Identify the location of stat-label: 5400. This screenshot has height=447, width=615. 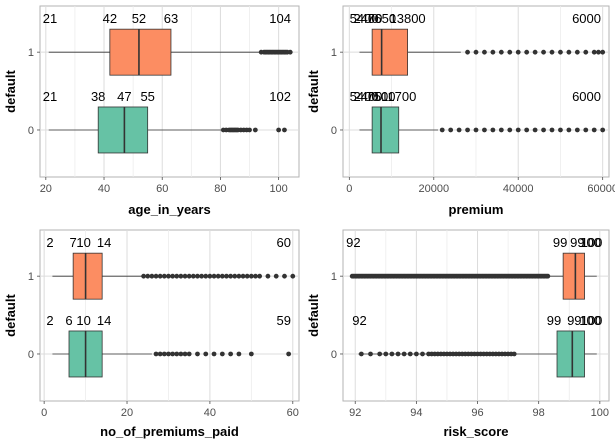
(364, 96).